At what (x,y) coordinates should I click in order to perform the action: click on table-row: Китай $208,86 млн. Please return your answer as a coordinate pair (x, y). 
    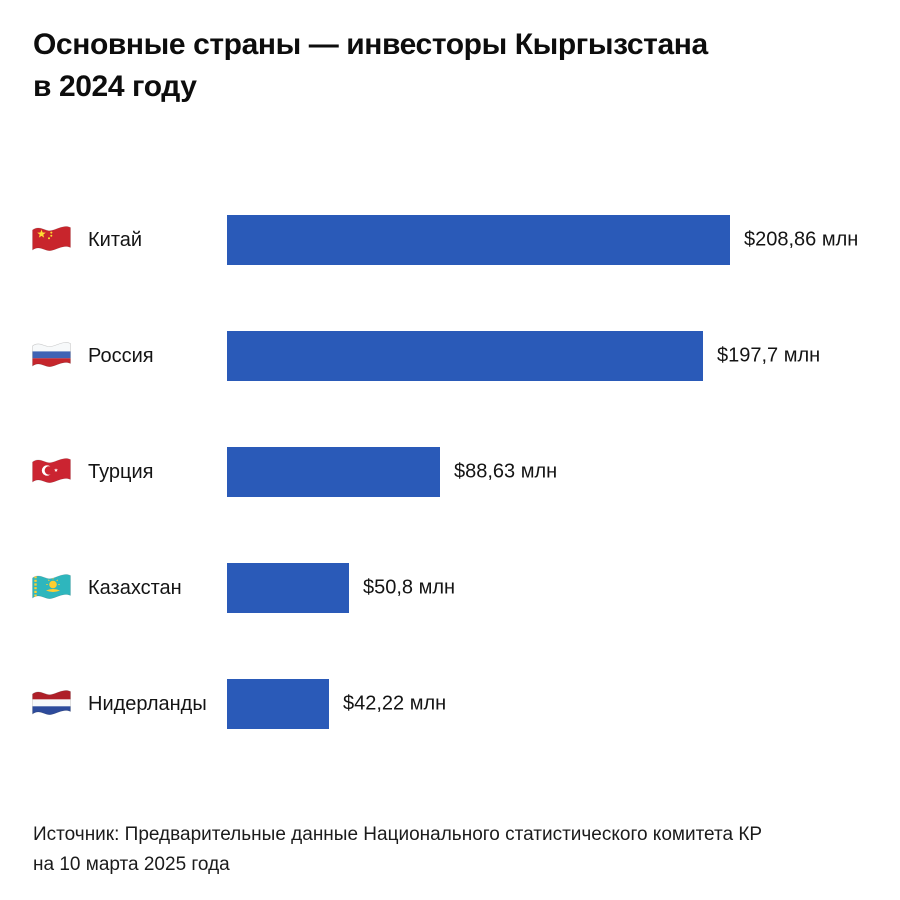
    Looking at the image, I should click on (450, 240).